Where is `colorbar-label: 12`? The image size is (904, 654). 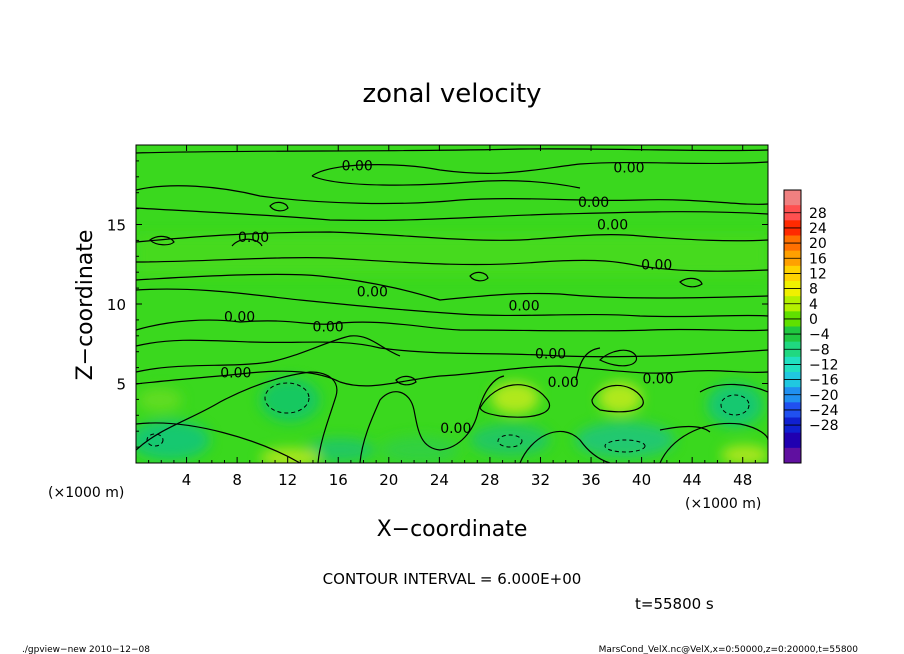
colorbar-label: 12 is located at coordinates (818, 274).